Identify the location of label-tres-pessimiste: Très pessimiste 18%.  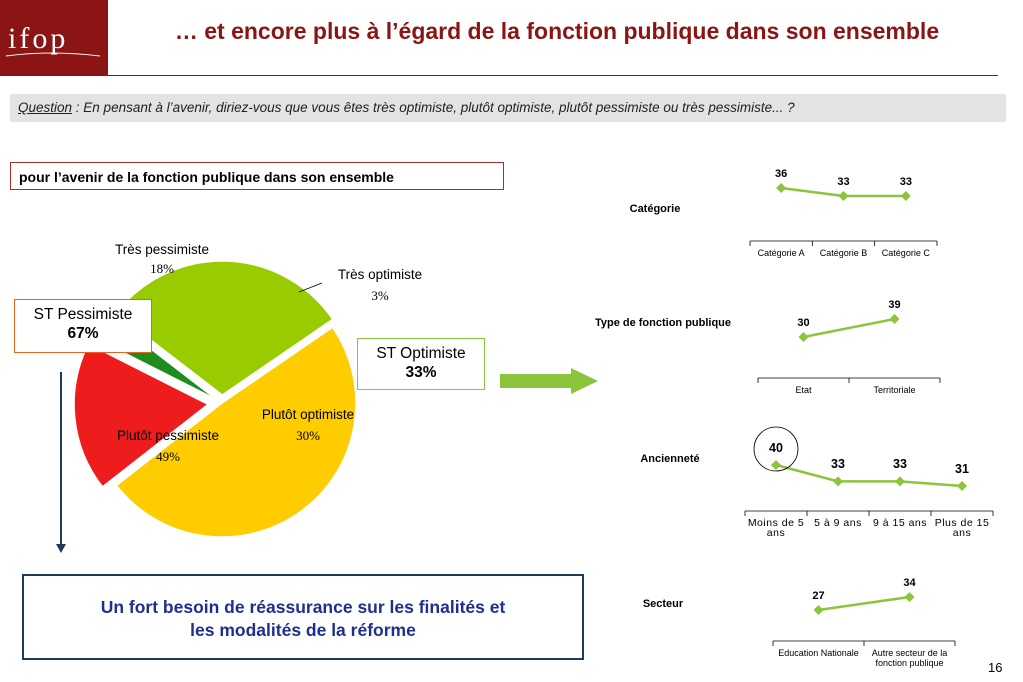
(162, 259).